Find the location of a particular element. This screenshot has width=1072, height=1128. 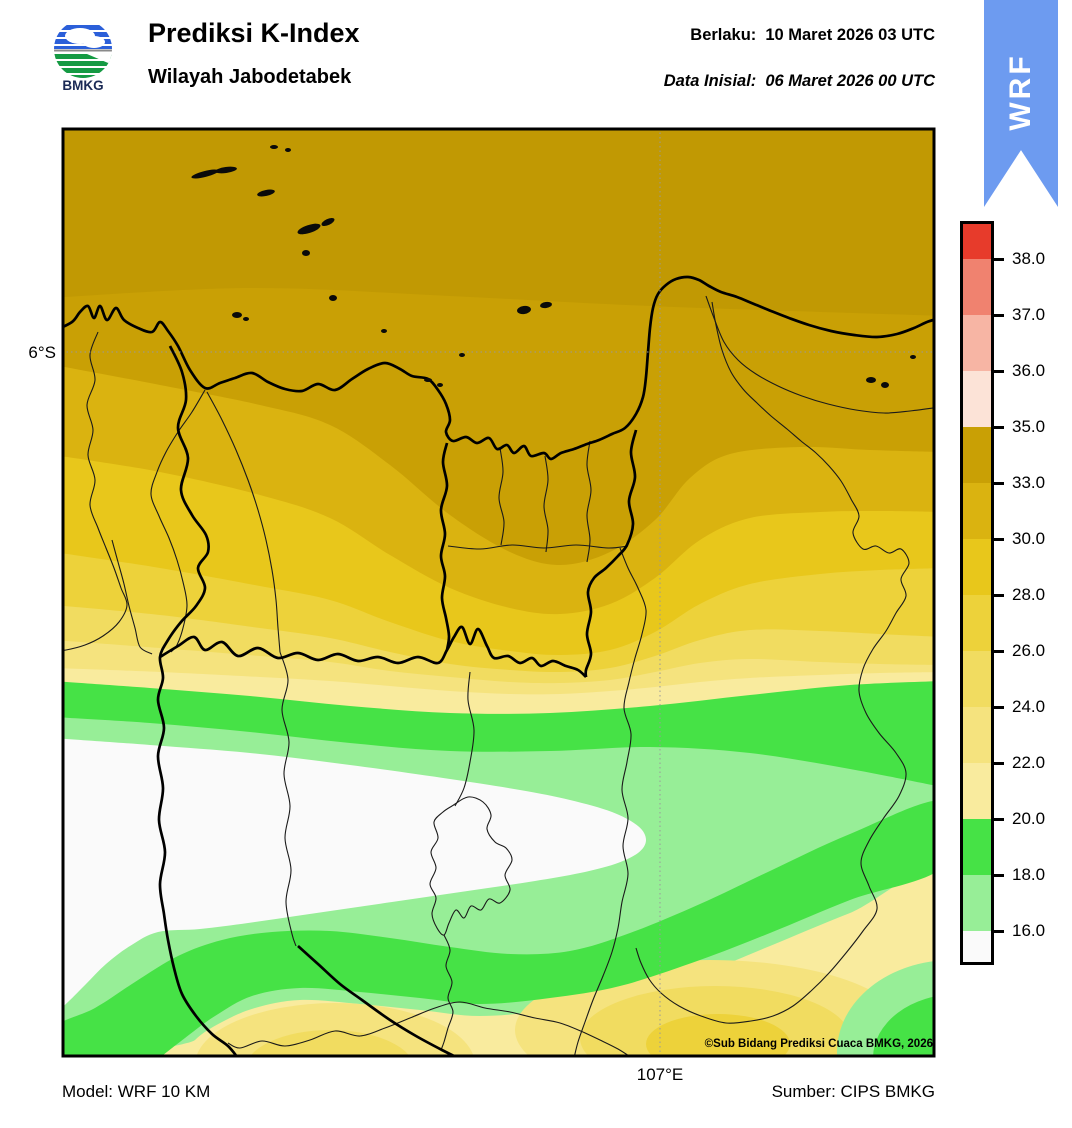

wrf-ribbon-label: WRF is located at coordinates (1020, 92).